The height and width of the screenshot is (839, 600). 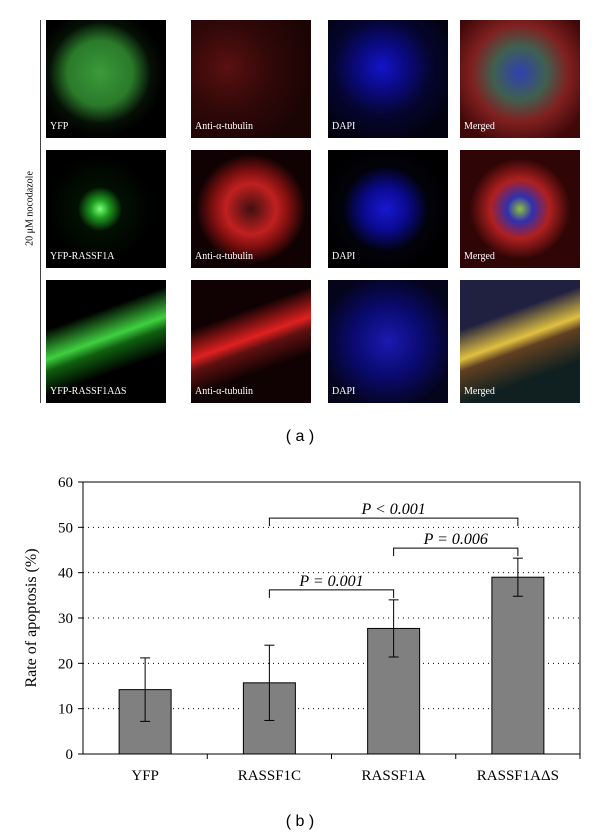 What do you see at coordinates (300, 821) in the screenshot?
I see `caption: ( b )` at bounding box center [300, 821].